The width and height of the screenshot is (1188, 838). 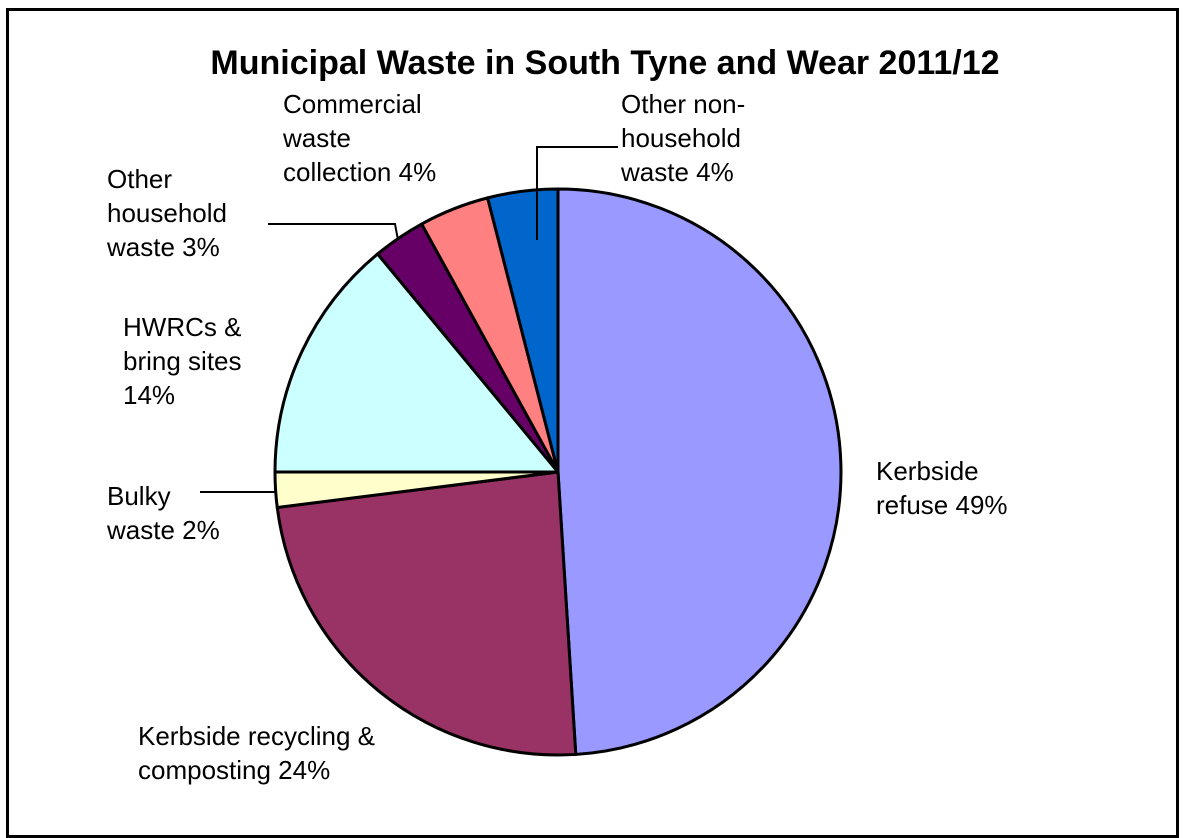 I want to click on pie-slice-hwrcs-and-bring-sites, so click(x=416, y=363).